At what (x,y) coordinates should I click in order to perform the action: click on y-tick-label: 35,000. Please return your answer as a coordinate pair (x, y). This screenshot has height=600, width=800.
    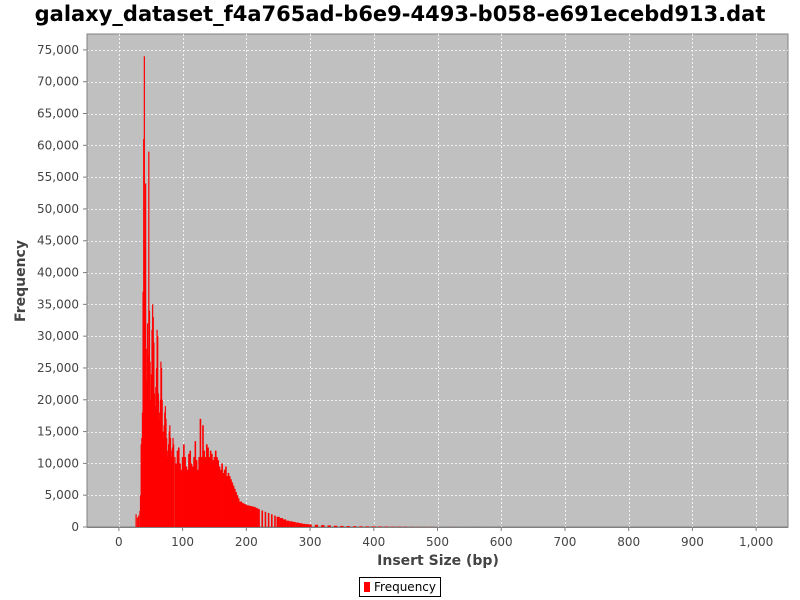
    Looking at the image, I should click on (58, 304).